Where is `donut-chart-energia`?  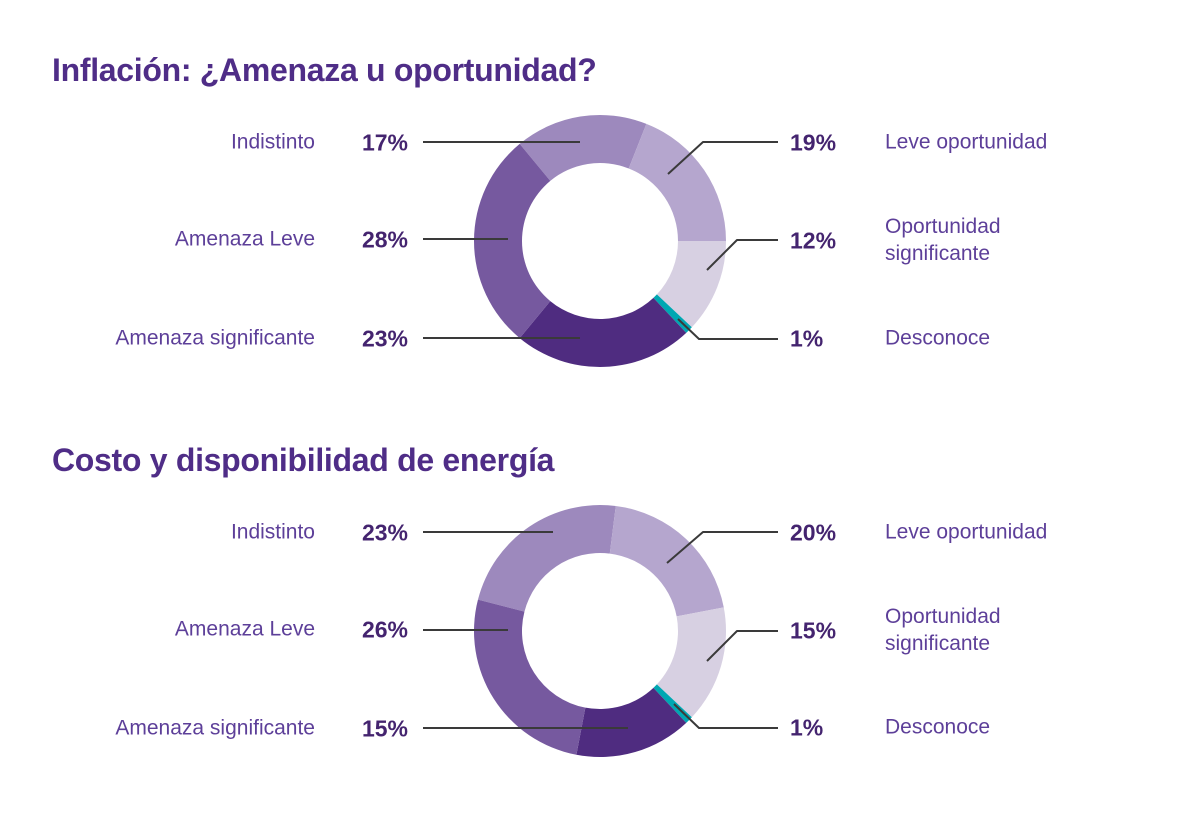
donut-chart-energia is located at coordinates (600, 631).